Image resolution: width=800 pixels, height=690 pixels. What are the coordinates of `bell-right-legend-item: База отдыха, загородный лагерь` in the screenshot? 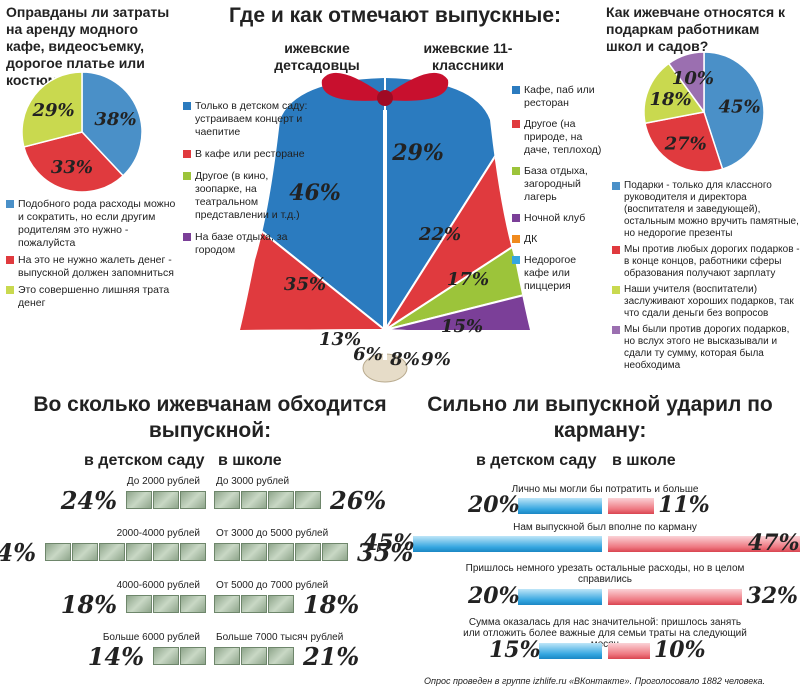 It's located at (558, 184).